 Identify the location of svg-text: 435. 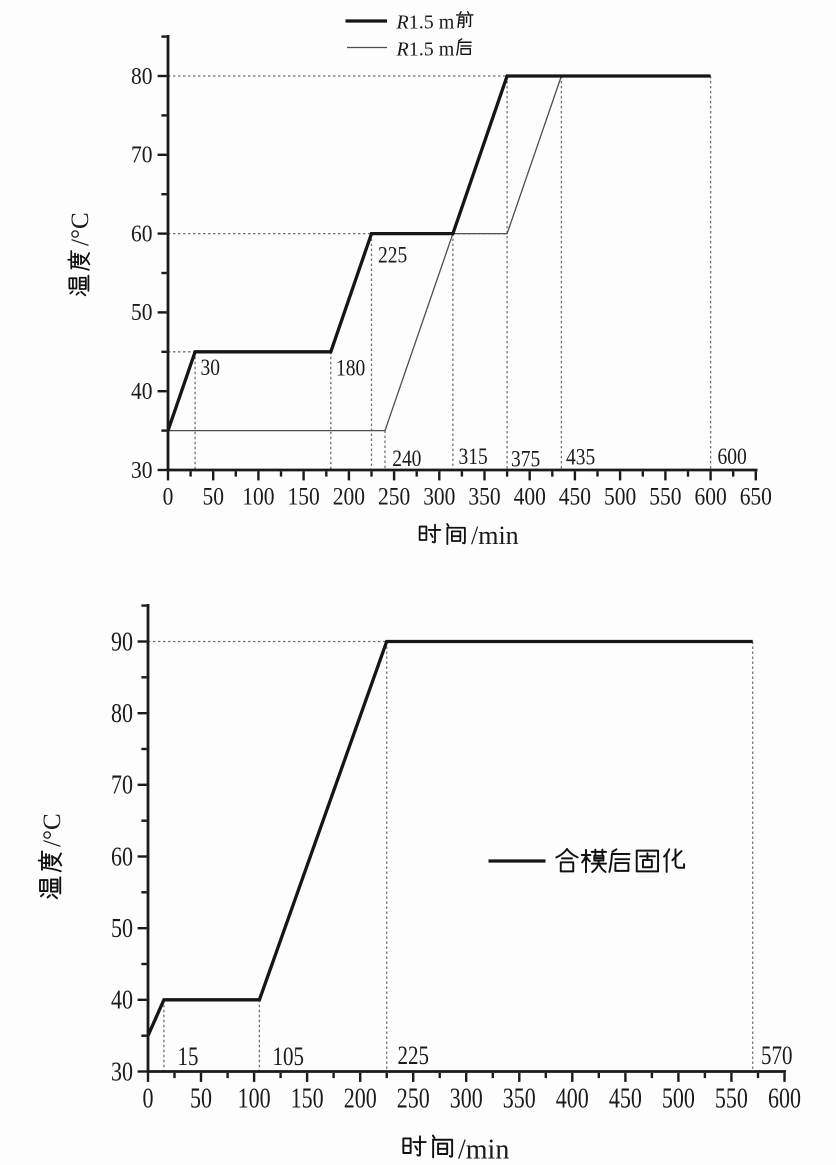
(580, 457).